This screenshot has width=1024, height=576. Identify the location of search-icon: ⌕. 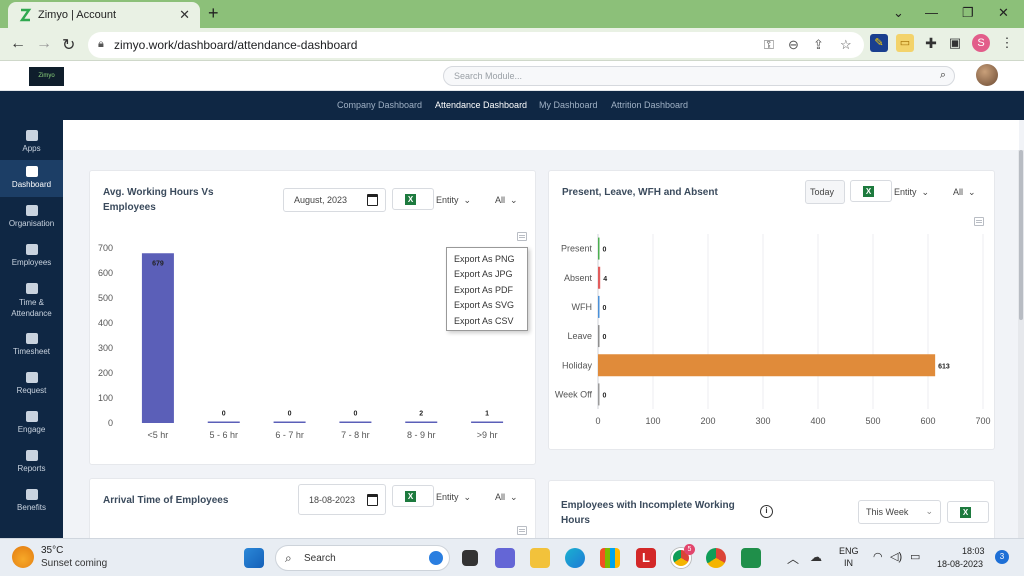
(942, 75).